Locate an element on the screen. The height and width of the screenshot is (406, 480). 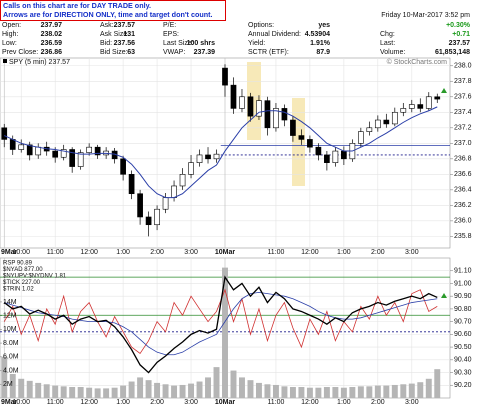
y2-tick-label: 2M is located at coordinates (8, 384).